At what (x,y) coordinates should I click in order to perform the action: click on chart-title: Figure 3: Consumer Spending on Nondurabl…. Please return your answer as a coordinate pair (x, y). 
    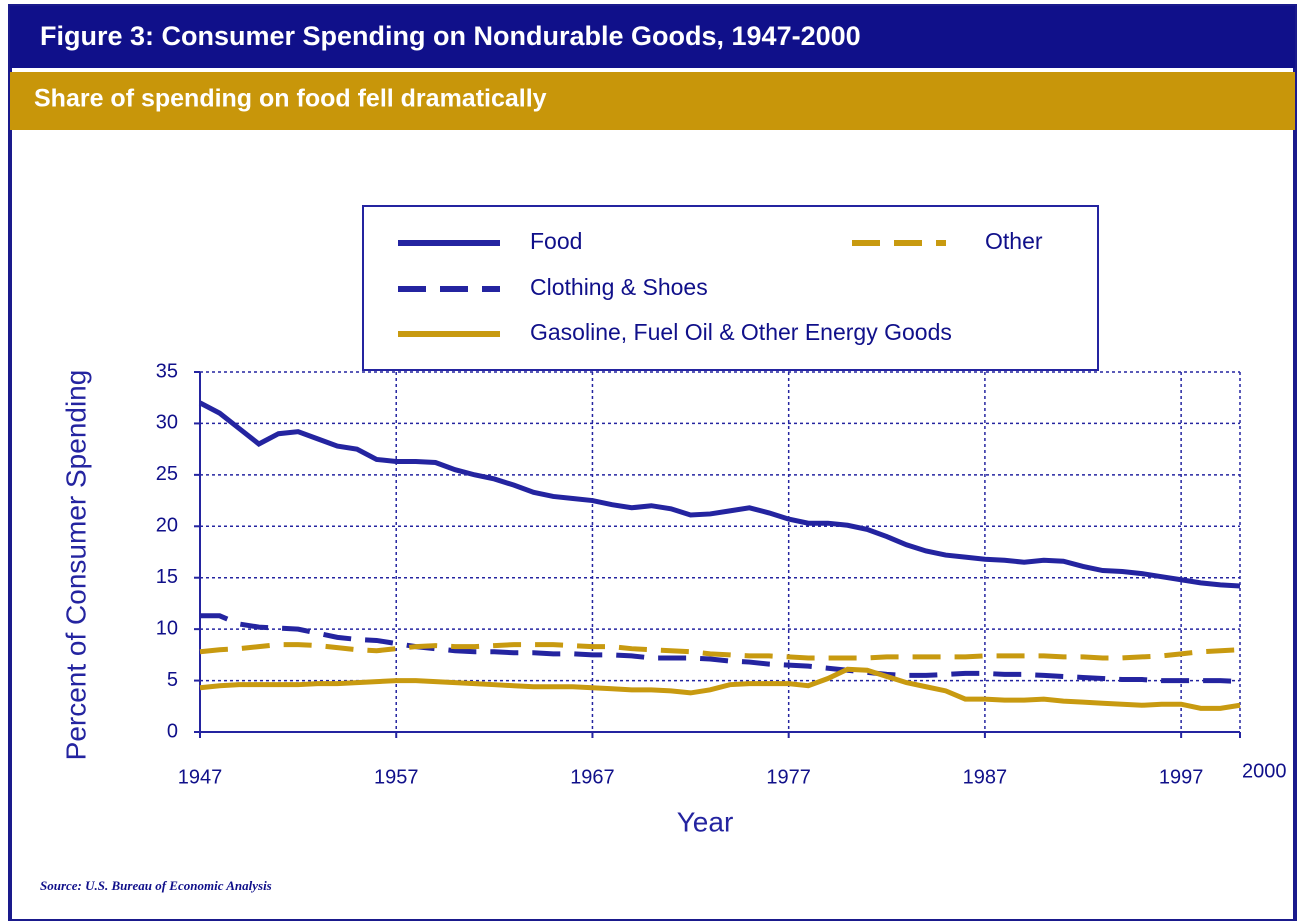
    Looking at the image, I should click on (450, 36).